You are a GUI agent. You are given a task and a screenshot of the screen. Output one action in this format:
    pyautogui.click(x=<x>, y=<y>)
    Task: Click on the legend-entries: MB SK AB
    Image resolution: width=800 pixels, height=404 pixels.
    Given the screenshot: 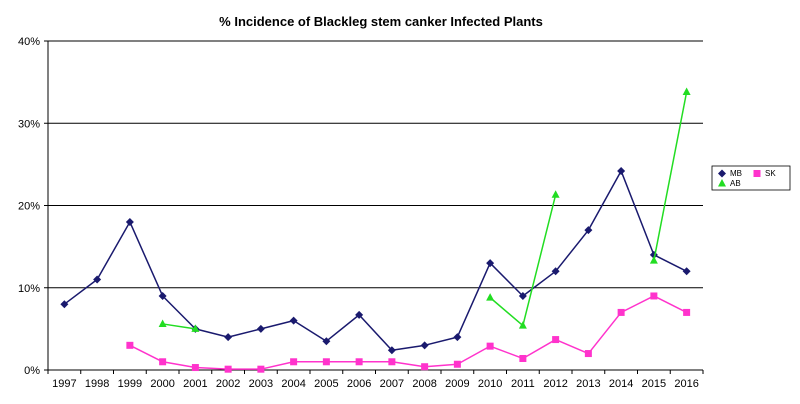 What is the action you would take?
    pyautogui.click(x=747, y=178)
    